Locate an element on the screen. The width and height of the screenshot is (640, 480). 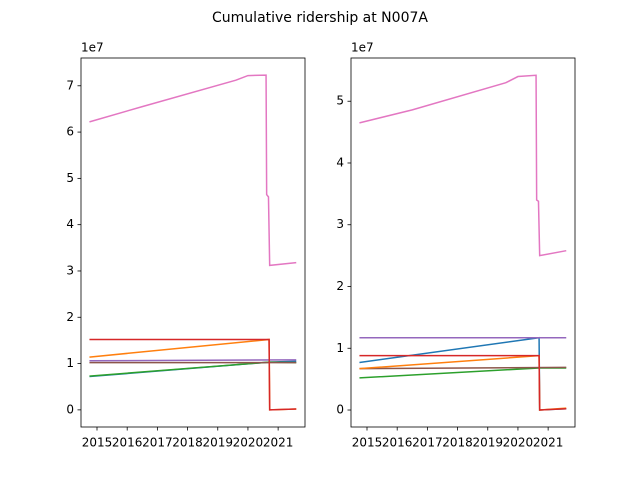
figure-title: Cumulative ridership at N007A is located at coordinates (320, 18).